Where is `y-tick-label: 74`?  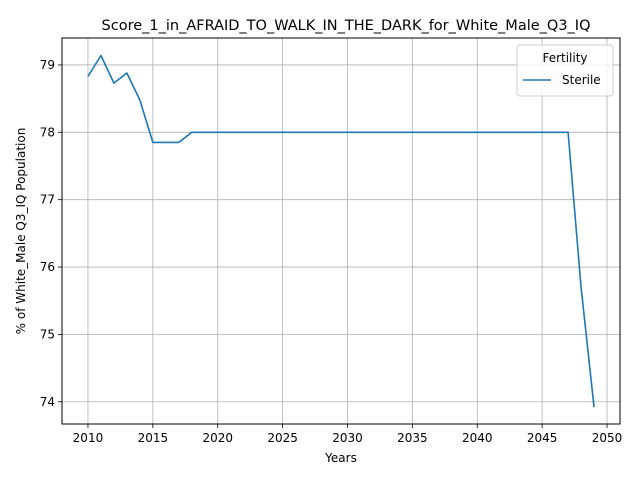
y-tick-label: 74 is located at coordinates (47, 402).